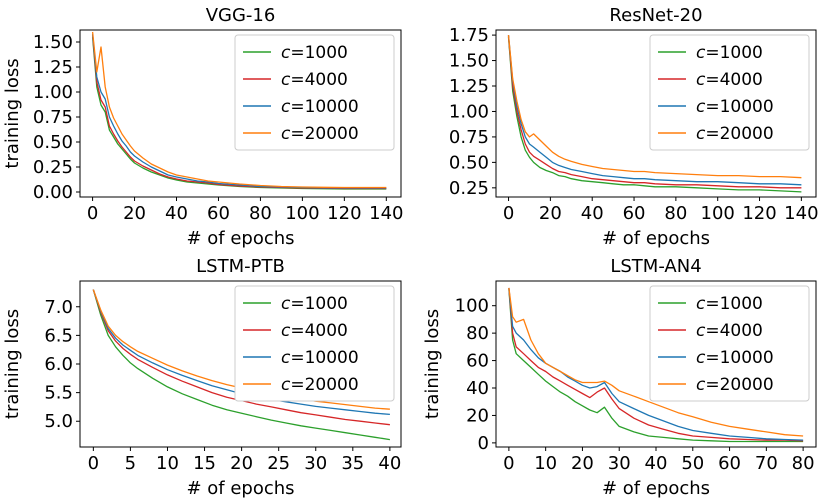  Describe the element at coordinates (324, 385) in the screenshot. I see `legend-value: =20000` at that location.